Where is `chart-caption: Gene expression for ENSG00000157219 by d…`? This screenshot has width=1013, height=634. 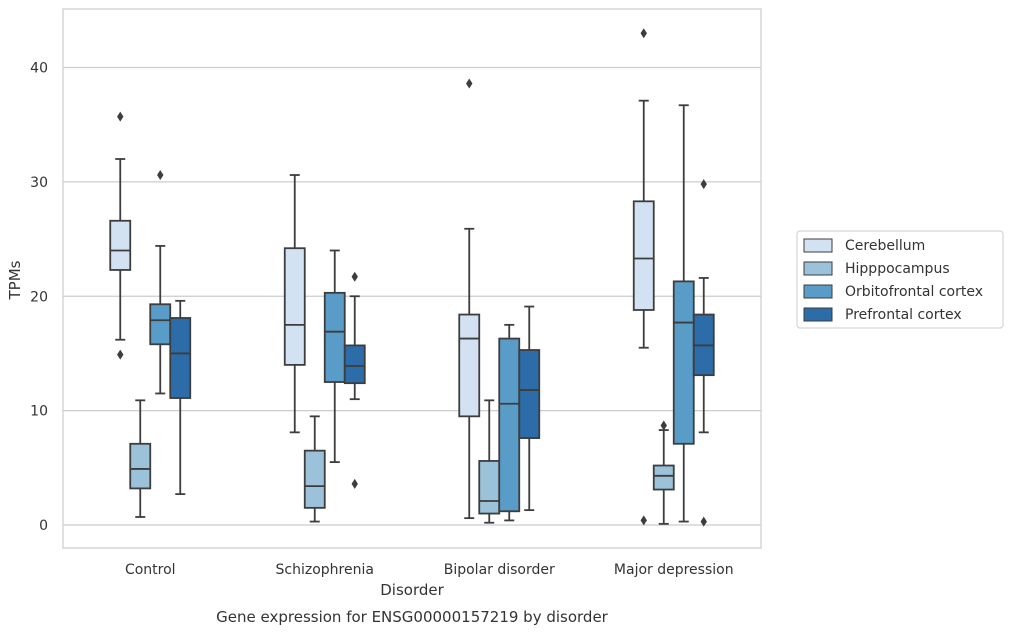 chart-caption: Gene expression for ENSG00000157219 by d… is located at coordinates (412, 617).